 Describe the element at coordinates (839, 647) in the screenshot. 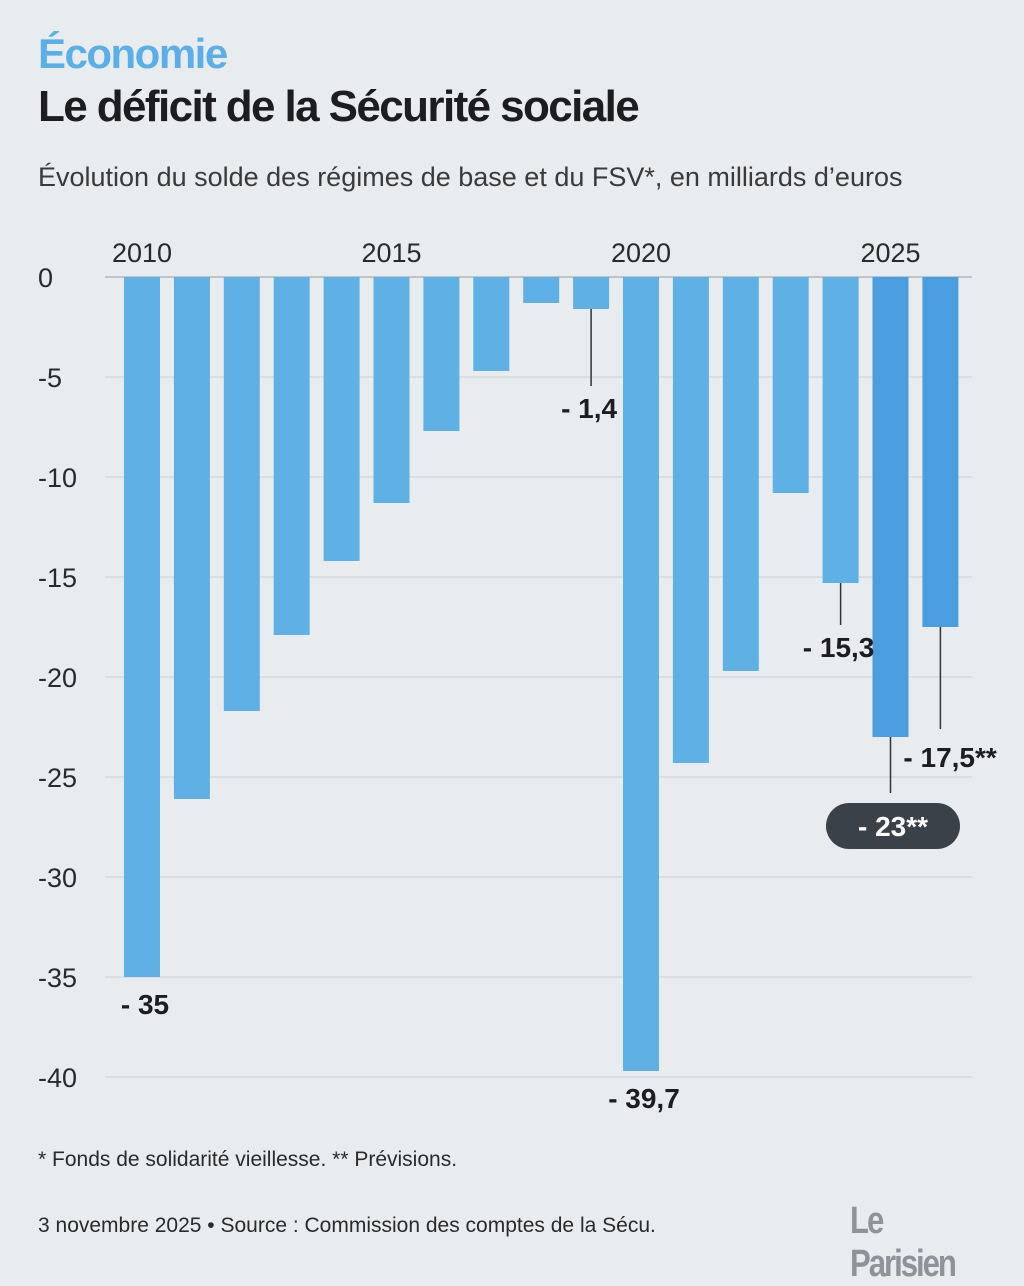

I see `data-label: - 15,3` at that location.